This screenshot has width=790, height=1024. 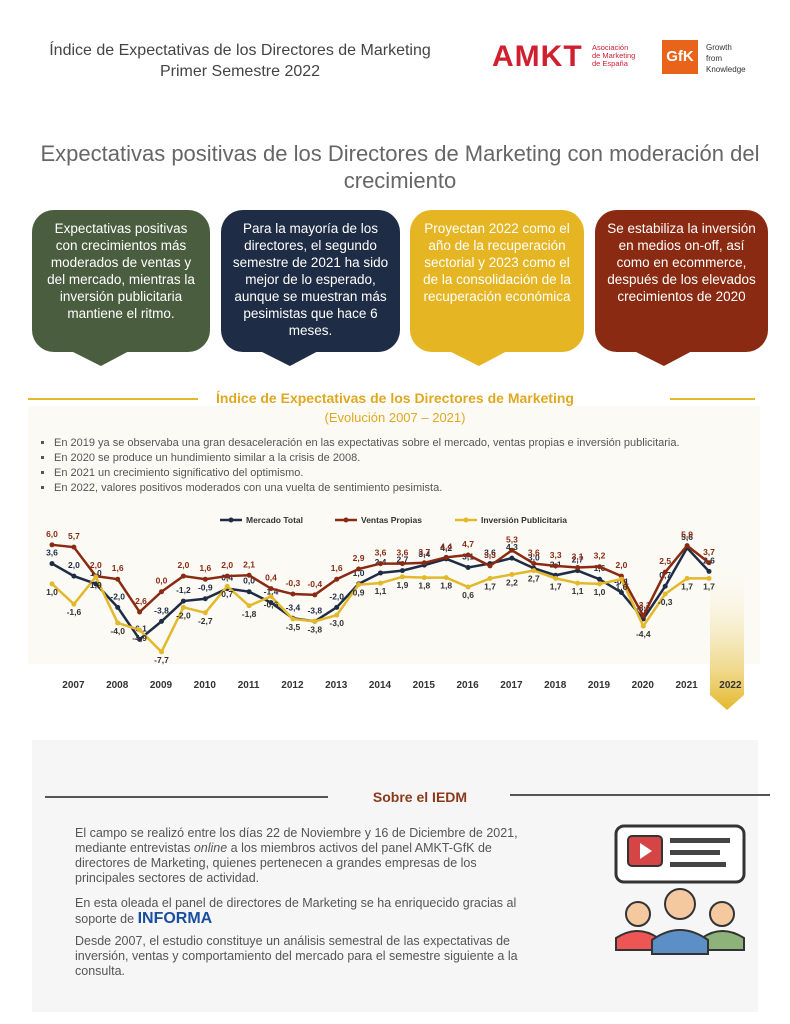 What do you see at coordinates (336, 685) in the screenshot?
I see `x-tick-label: 2013` at bounding box center [336, 685].